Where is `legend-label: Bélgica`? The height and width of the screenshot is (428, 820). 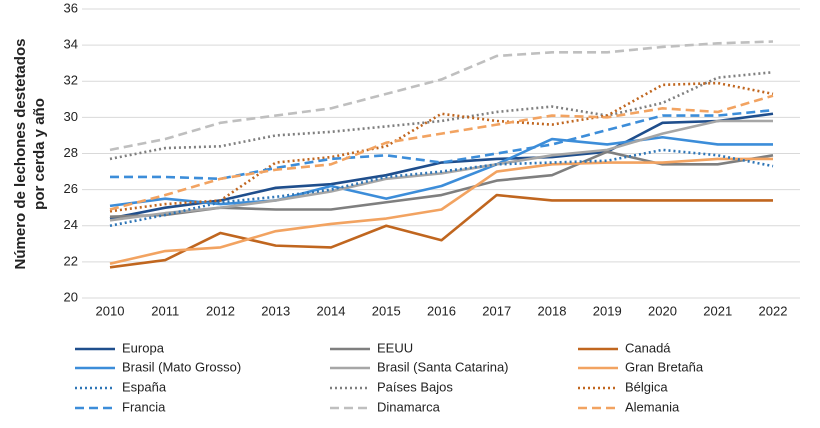 legend-label: Bélgica is located at coordinates (646, 386).